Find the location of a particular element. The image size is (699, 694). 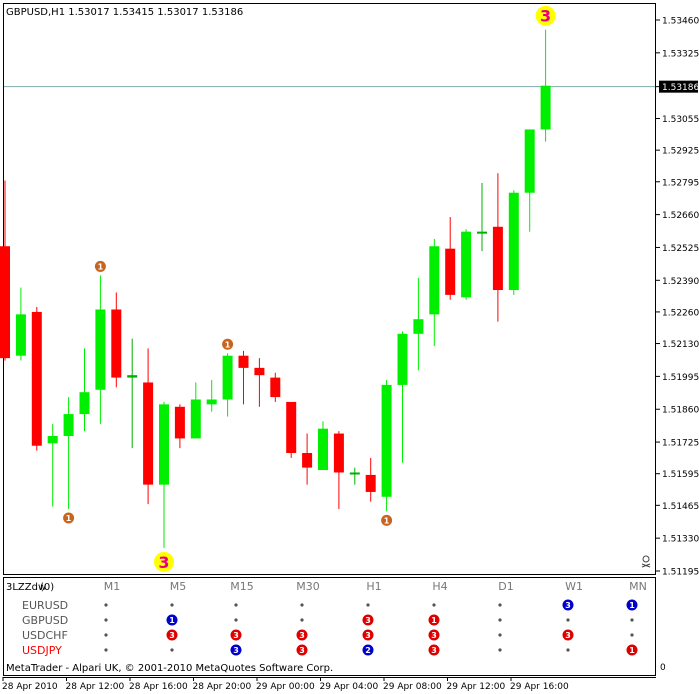

time-tick-label: 29 Apr 04:00 is located at coordinates (349, 687).